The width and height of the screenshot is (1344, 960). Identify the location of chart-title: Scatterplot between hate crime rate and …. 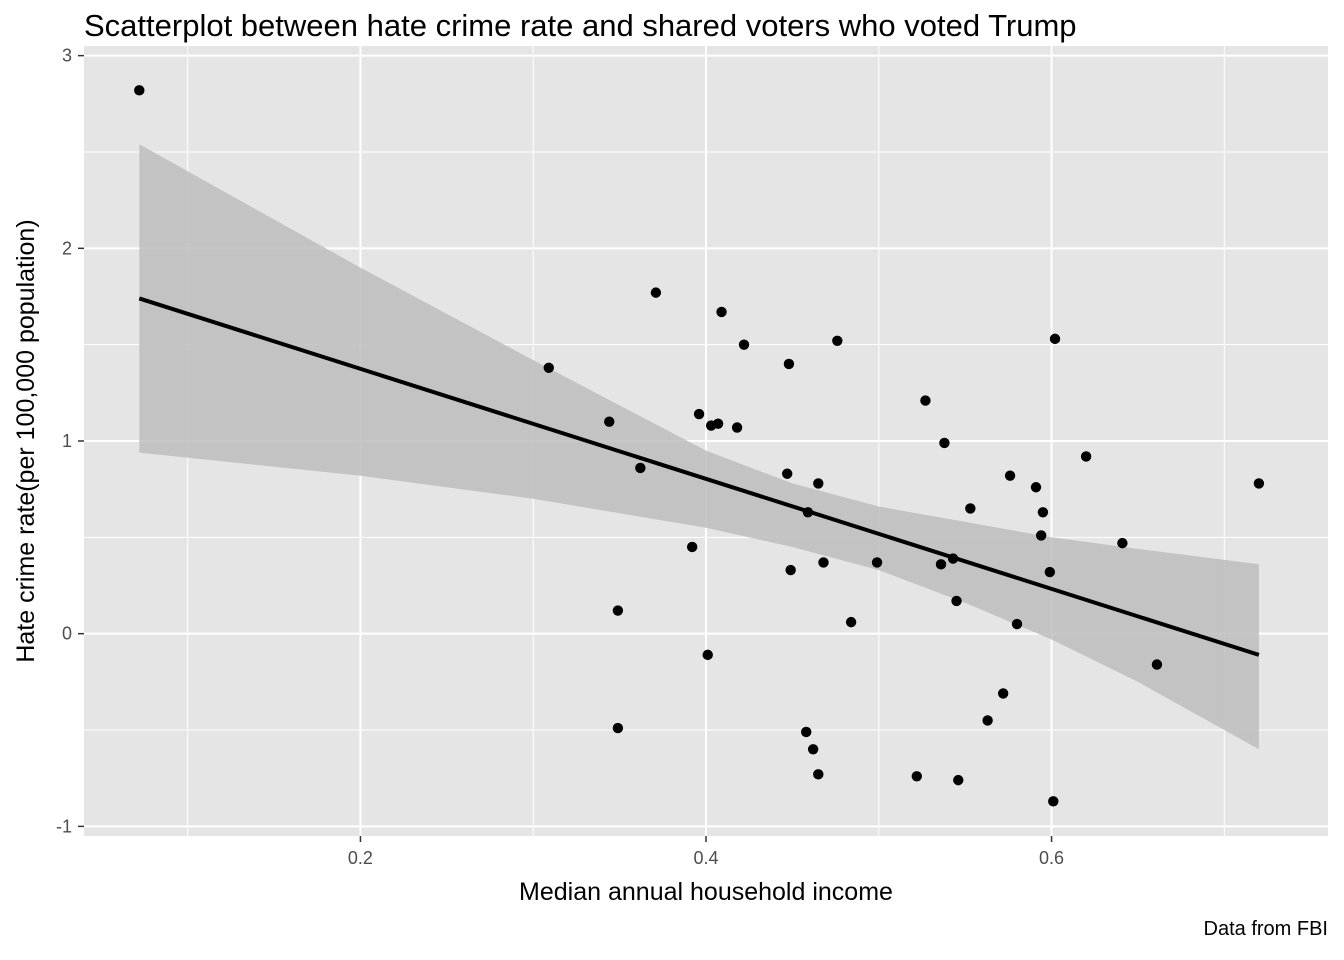
(580, 25).